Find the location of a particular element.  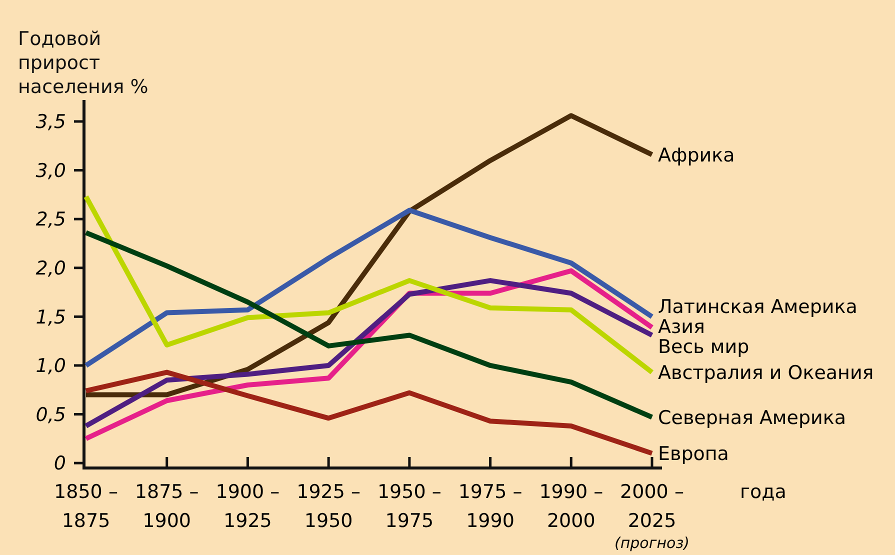

series-label: Северная Америка is located at coordinates (752, 417).